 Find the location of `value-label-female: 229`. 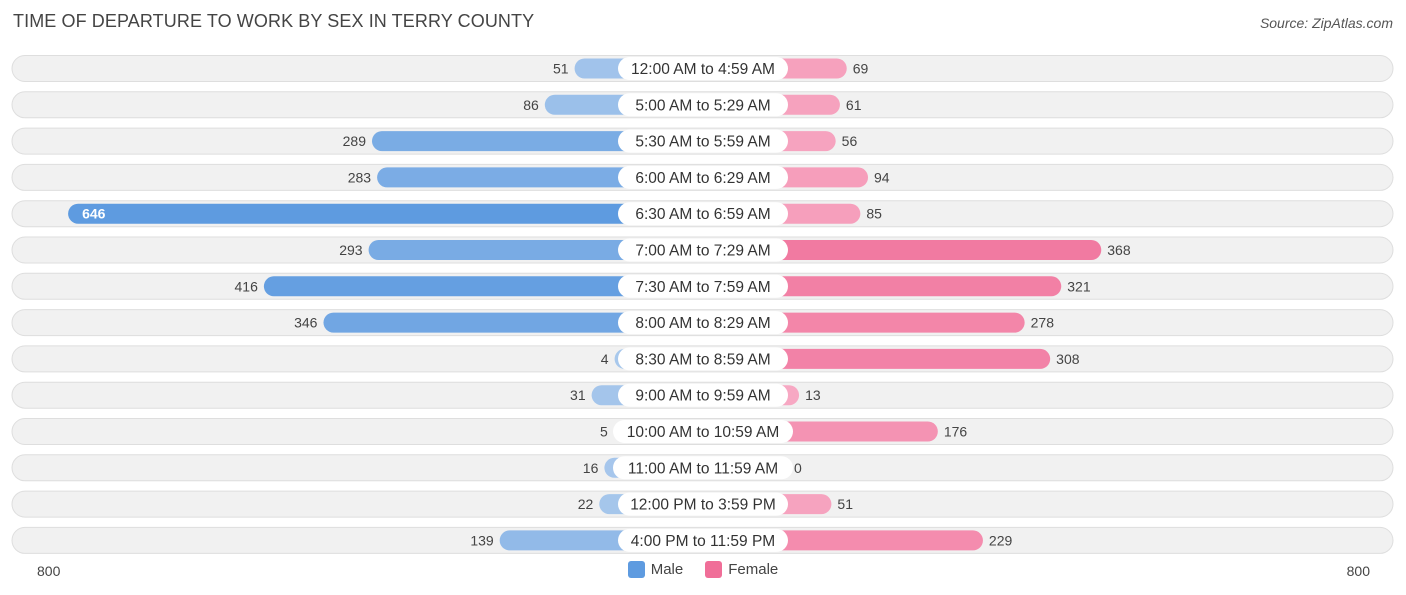

value-label-female: 229 is located at coordinates (1001, 540).